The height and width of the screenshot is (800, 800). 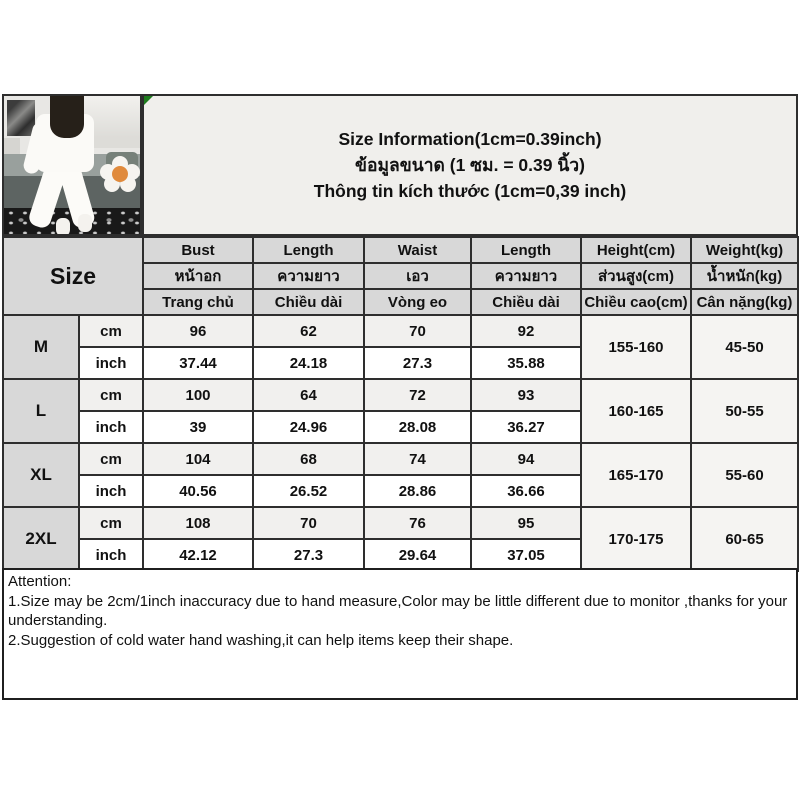 I want to click on flower-center, so click(x=120, y=174).